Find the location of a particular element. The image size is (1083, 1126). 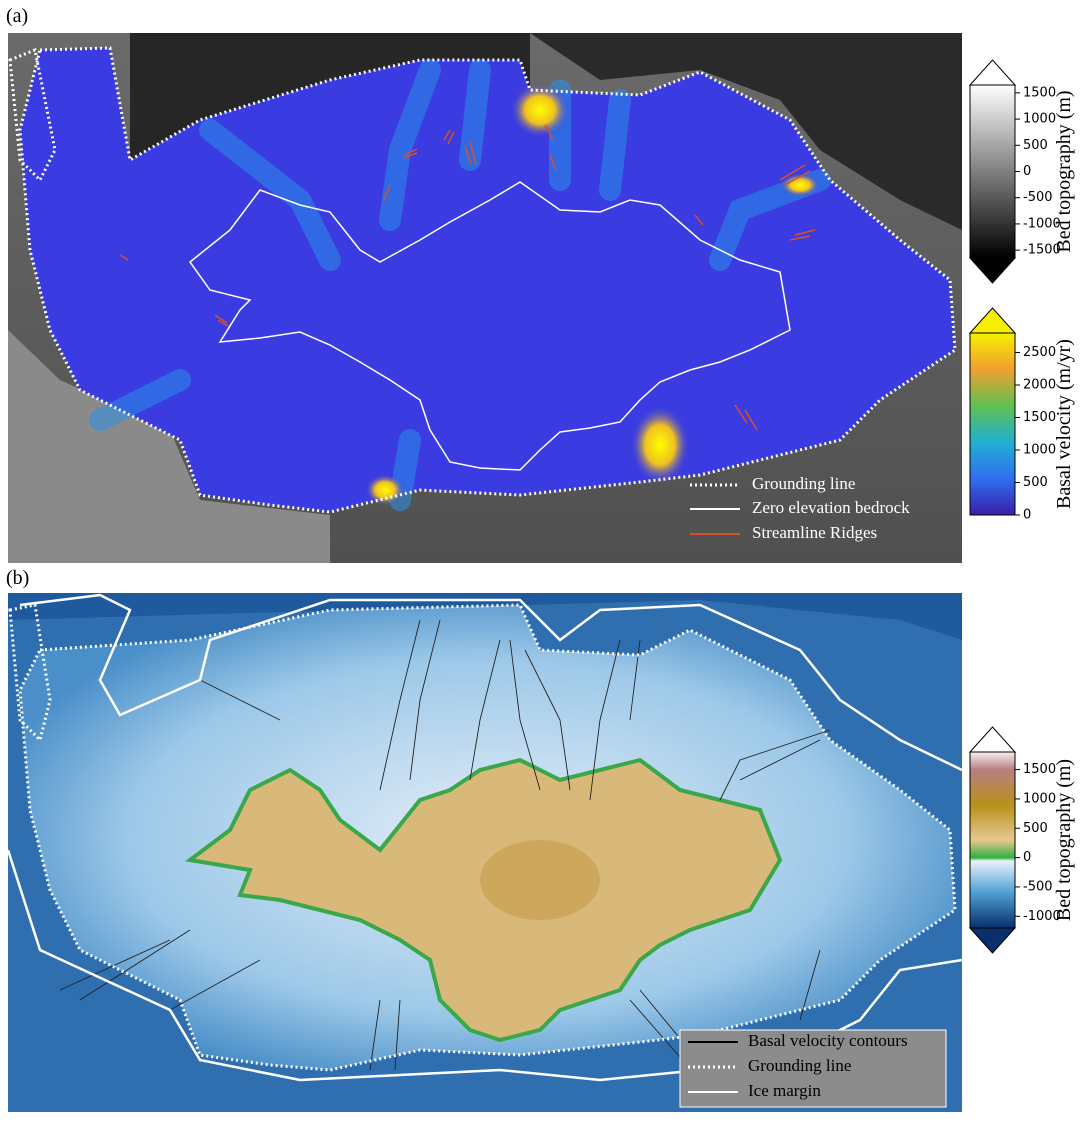

panel-label: (b) is located at coordinates (17, 578).